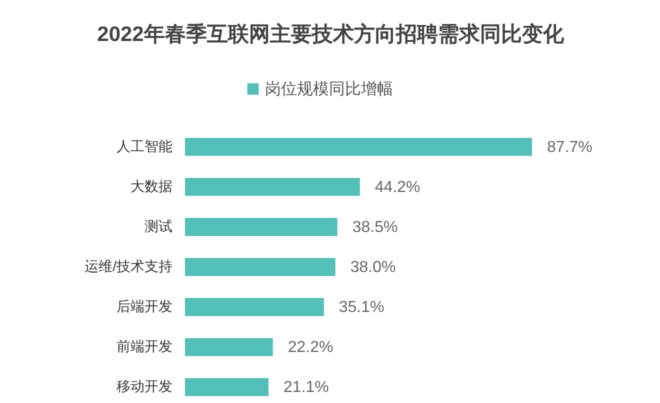 The image size is (660, 403). I want to click on data-label: 35.1%, so click(361, 307).